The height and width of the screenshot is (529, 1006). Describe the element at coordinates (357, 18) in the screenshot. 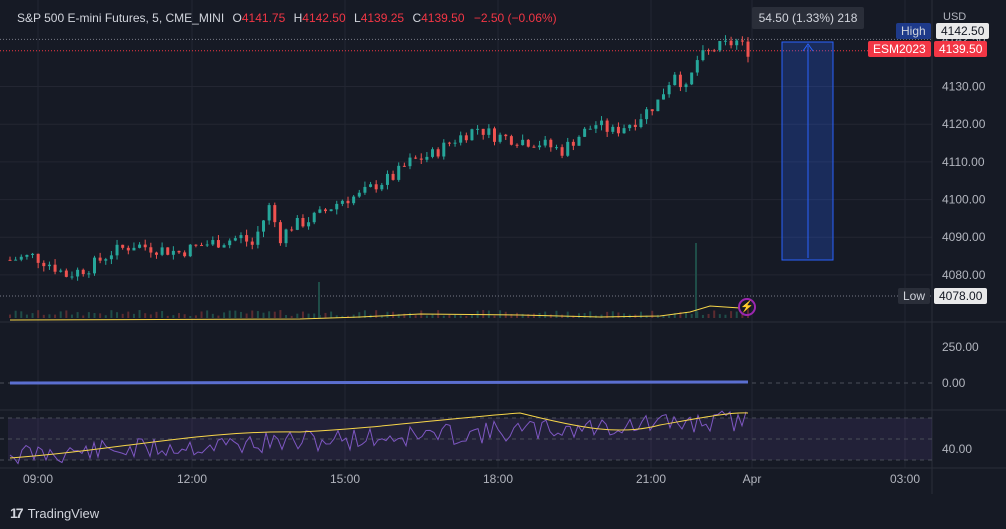

I see `low-label: L` at that location.